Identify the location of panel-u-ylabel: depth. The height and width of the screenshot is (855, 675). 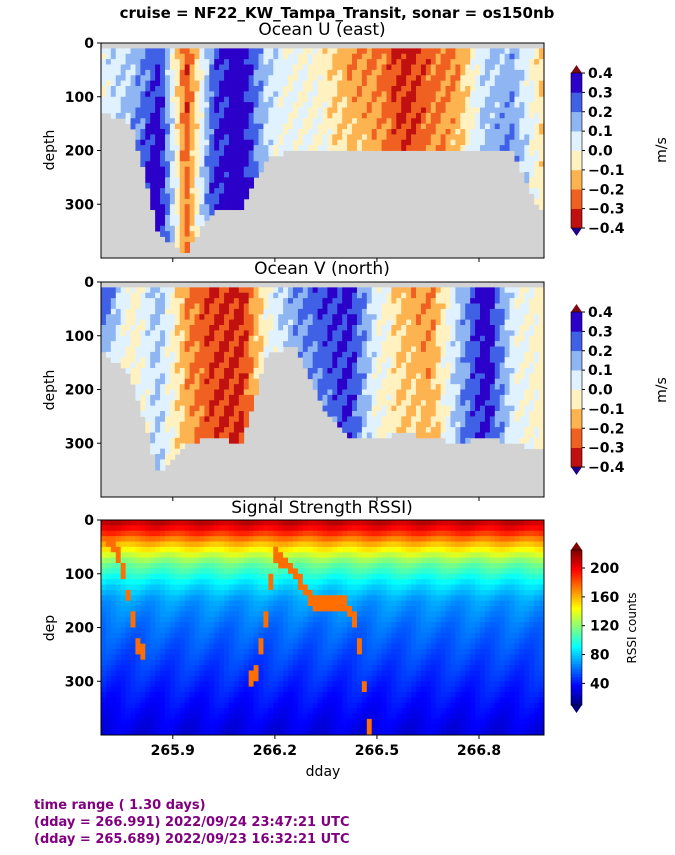
(50, 150).